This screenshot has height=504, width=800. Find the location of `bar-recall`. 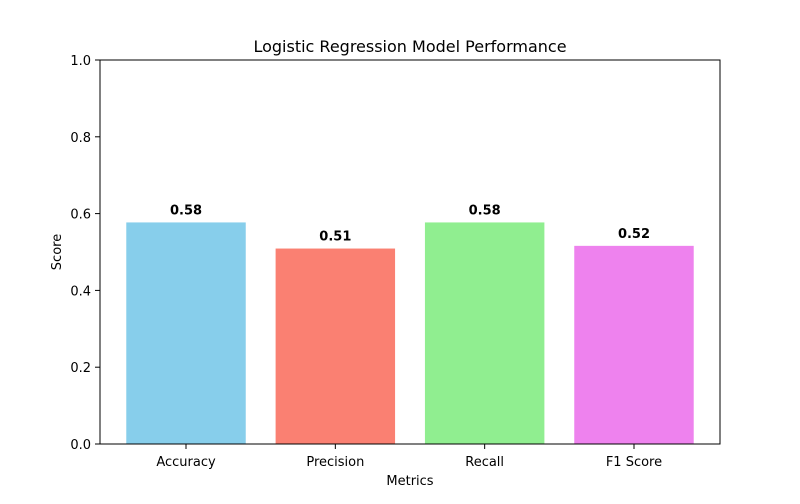

bar-recall is located at coordinates (484, 333).